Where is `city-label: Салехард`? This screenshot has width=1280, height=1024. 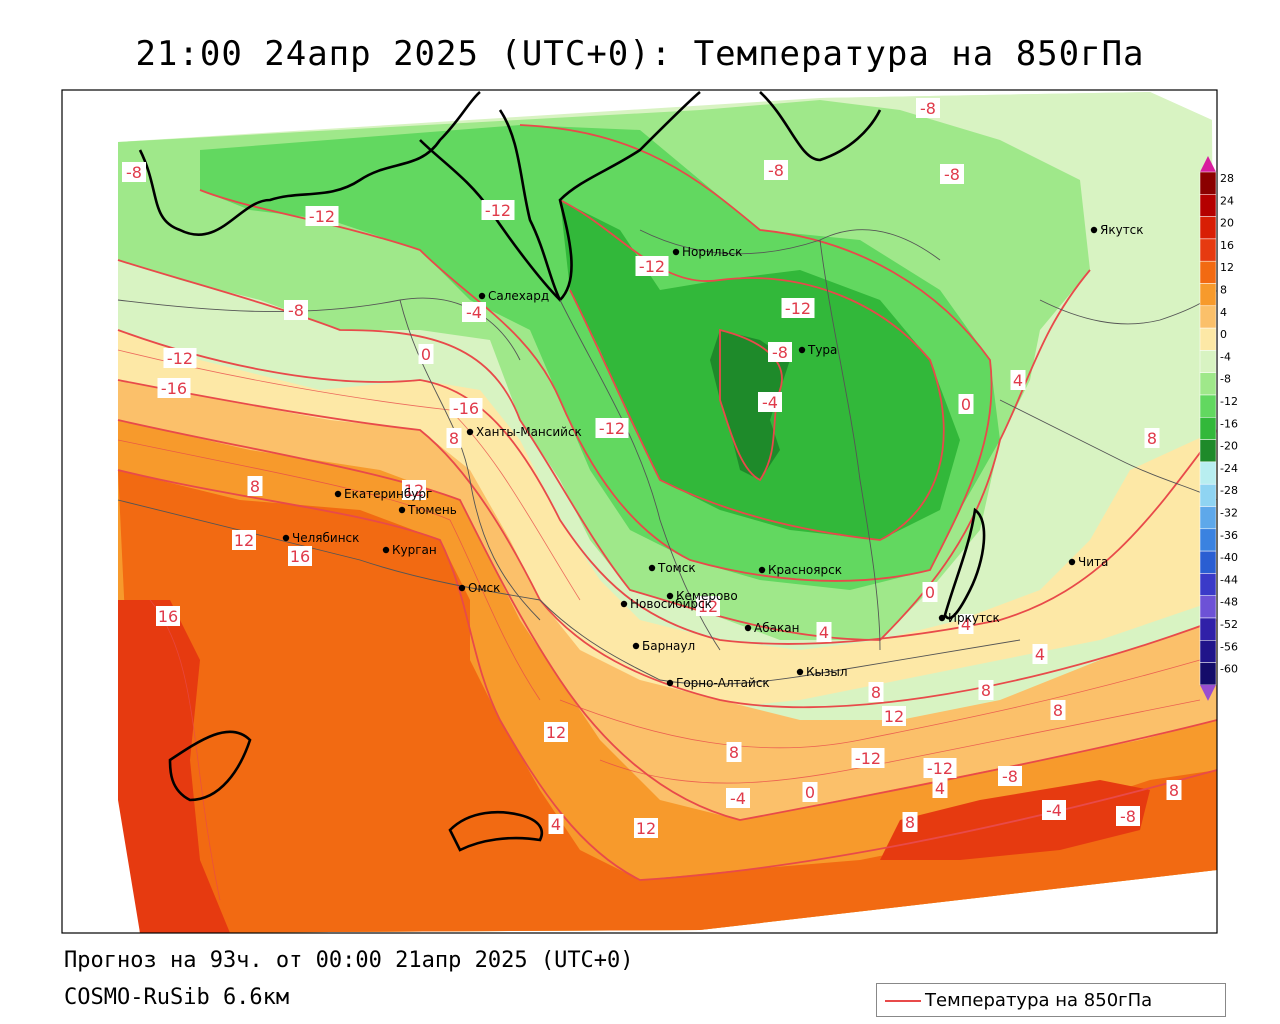 city-label: Салехард is located at coordinates (518, 296).